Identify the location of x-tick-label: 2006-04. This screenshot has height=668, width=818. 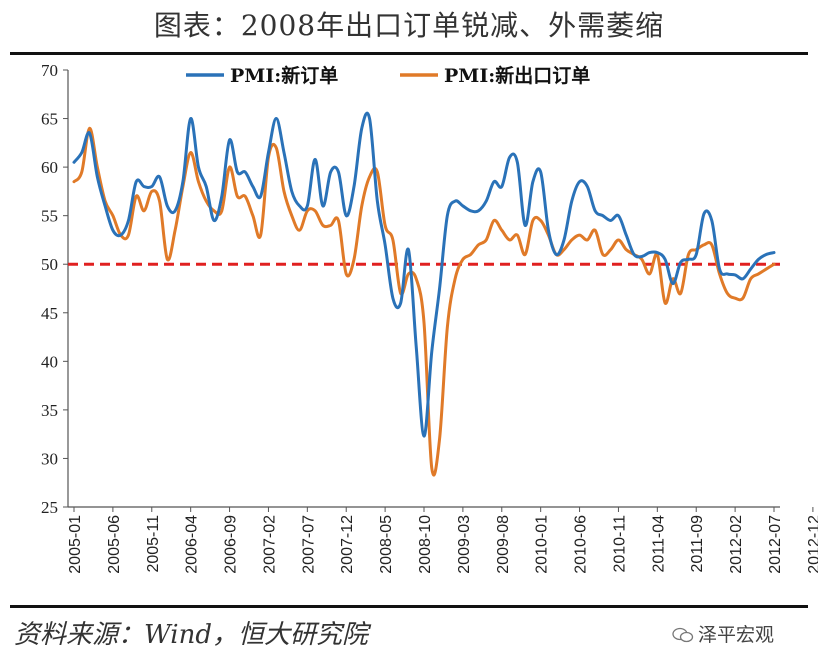
(192, 544).